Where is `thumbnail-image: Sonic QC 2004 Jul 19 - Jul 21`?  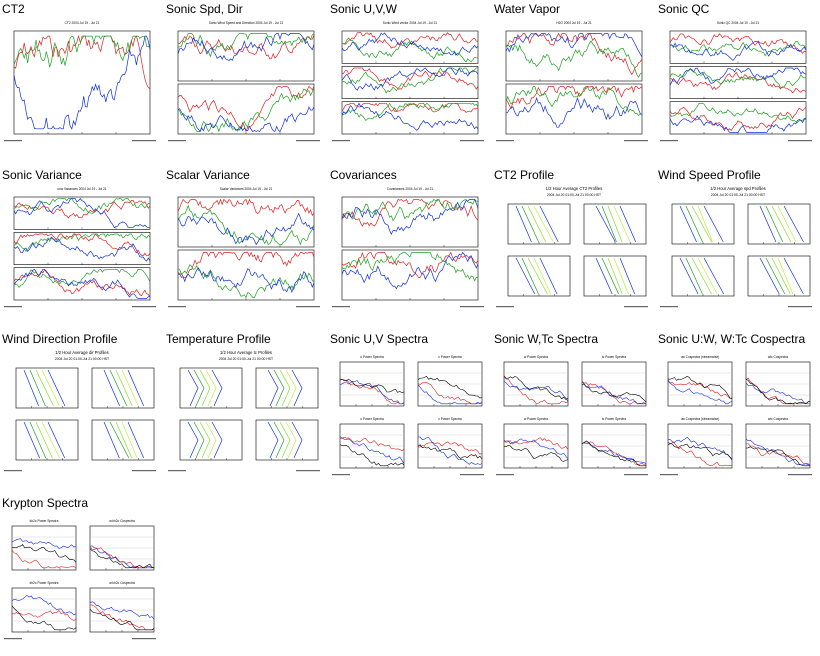
thumbnail-image: Sonic QC 2004 Jul 19 - Jul 21 is located at coordinates (737, 83).